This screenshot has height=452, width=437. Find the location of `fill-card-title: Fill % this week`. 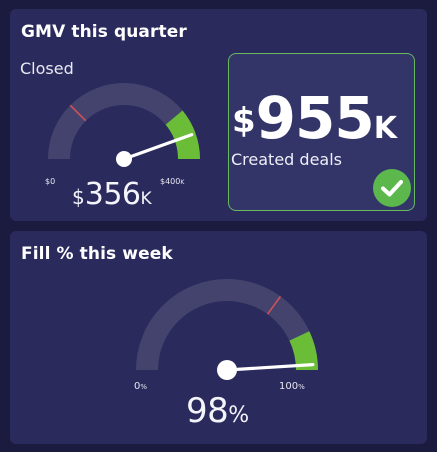

fill-card-title: Fill % this week is located at coordinates (97, 254).